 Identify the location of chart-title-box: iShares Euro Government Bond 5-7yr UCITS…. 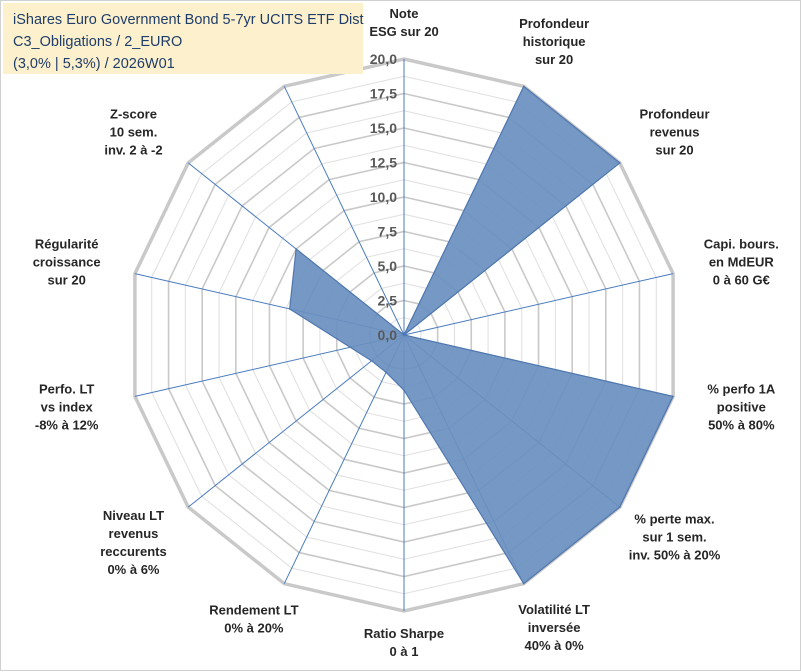
(183, 38).